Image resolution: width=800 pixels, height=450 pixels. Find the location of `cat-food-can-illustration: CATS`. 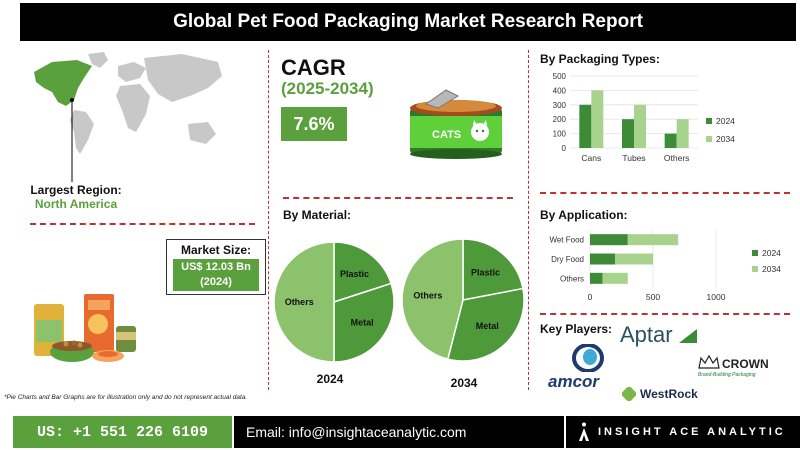

cat-food-can-illustration: CATS is located at coordinates (456, 124).